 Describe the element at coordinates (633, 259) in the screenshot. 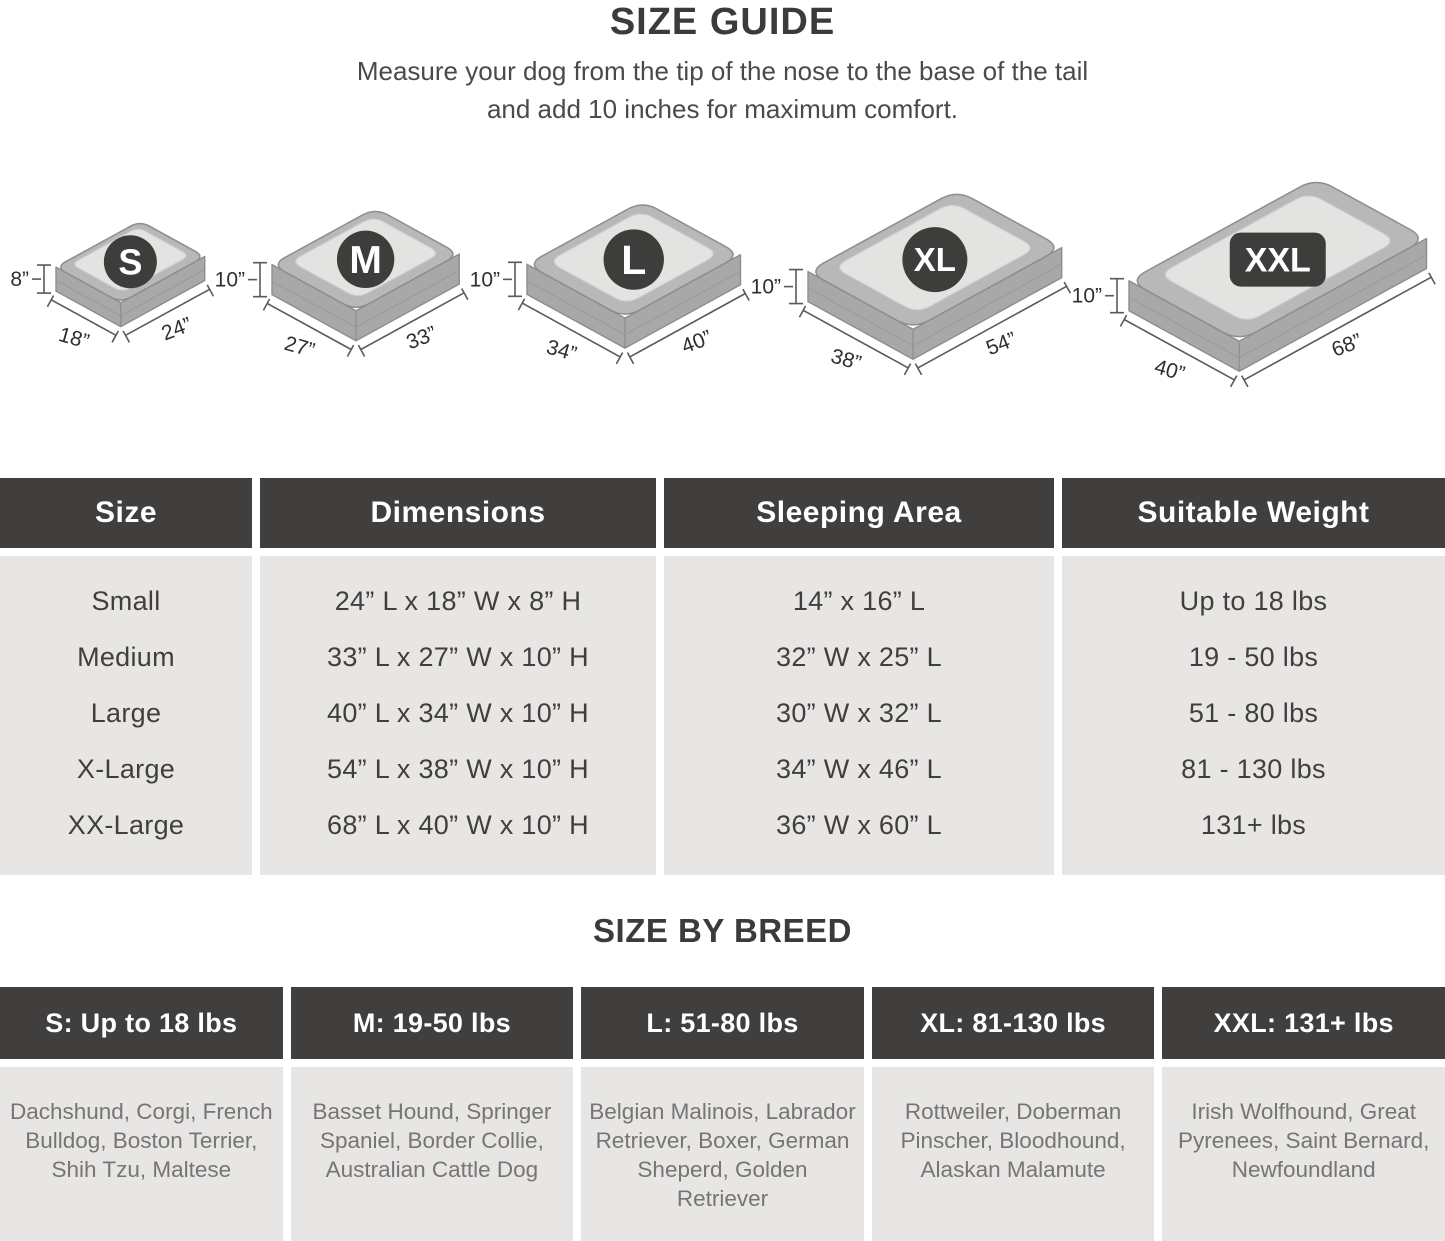

I see `size-badge-label: L` at that location.